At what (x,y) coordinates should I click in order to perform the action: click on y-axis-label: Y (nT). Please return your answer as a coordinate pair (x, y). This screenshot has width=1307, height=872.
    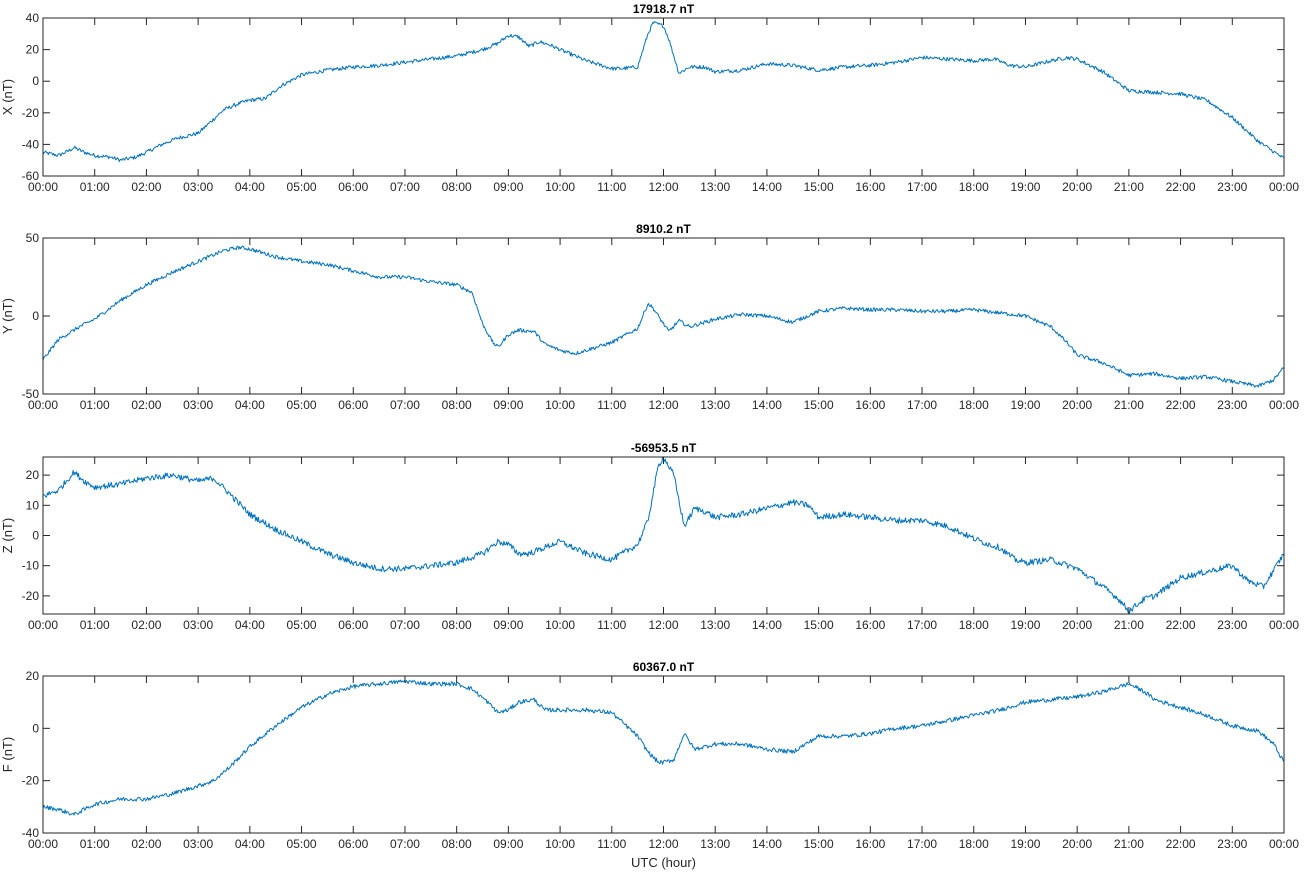
    Looking at the image, I should click on (7, 316).